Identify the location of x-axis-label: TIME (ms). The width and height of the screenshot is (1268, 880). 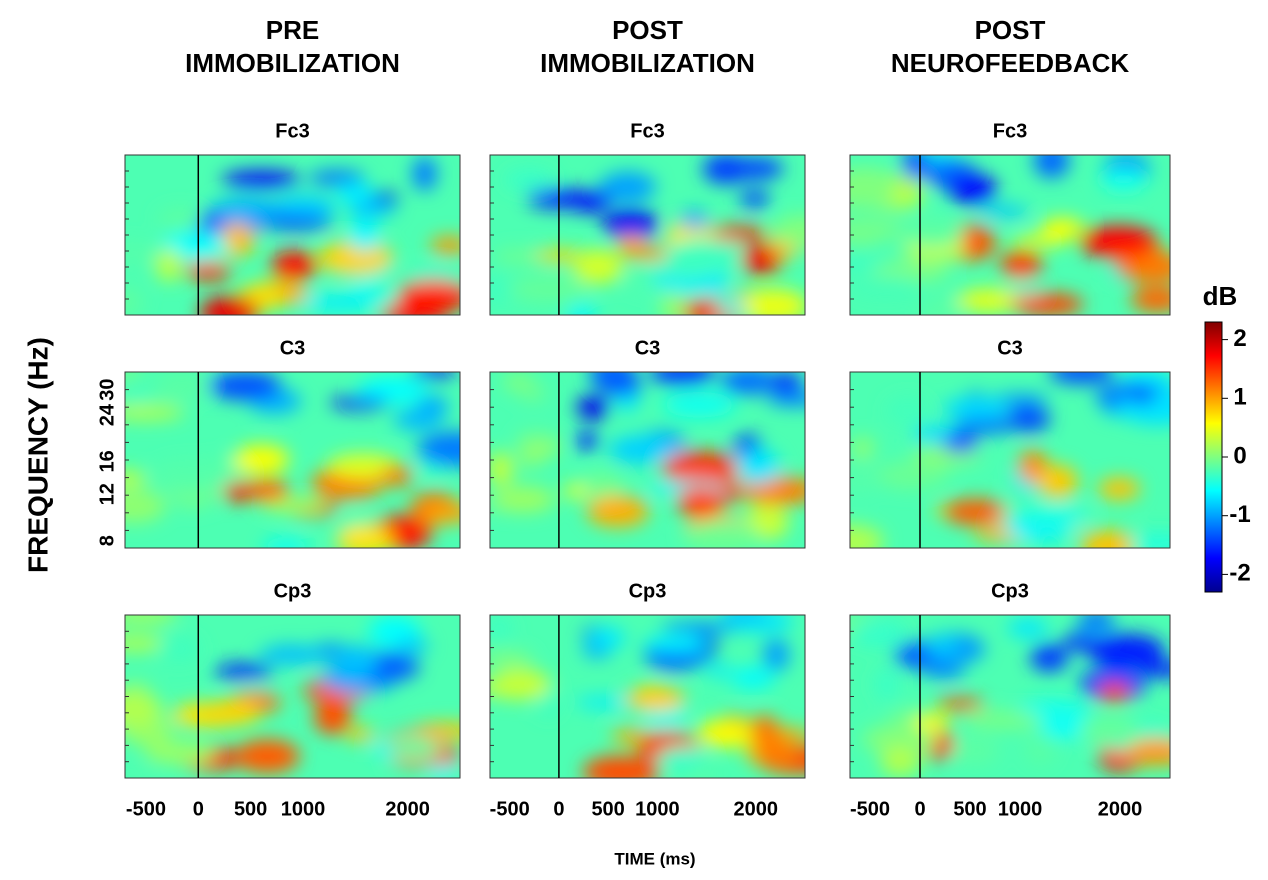
(654, 858).